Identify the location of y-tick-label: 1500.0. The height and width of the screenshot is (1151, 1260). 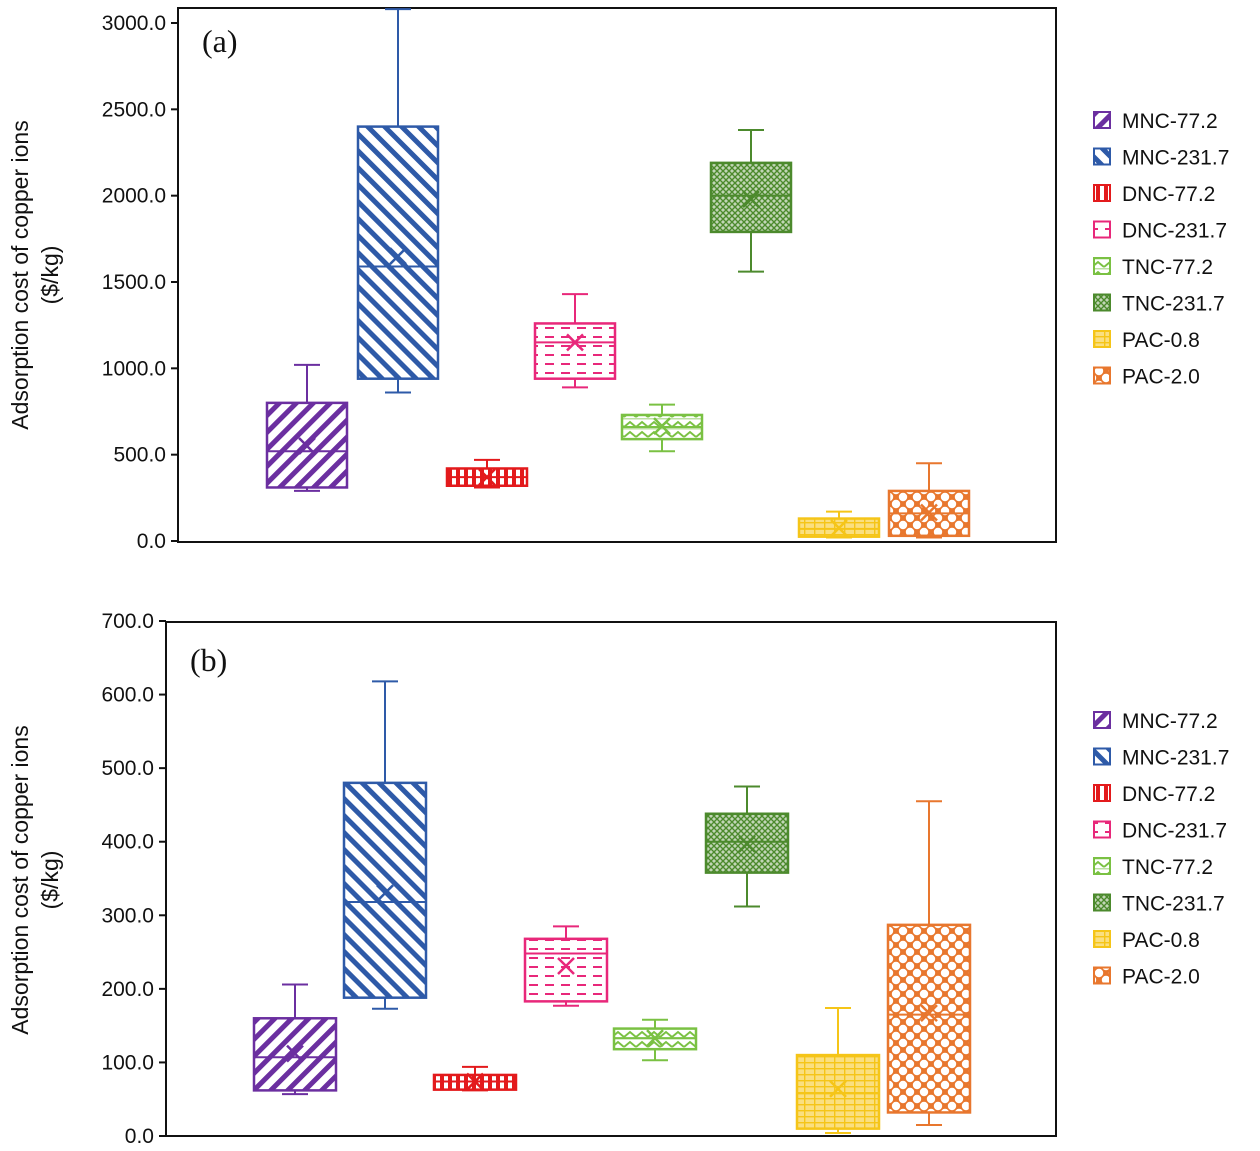
(134, 282).